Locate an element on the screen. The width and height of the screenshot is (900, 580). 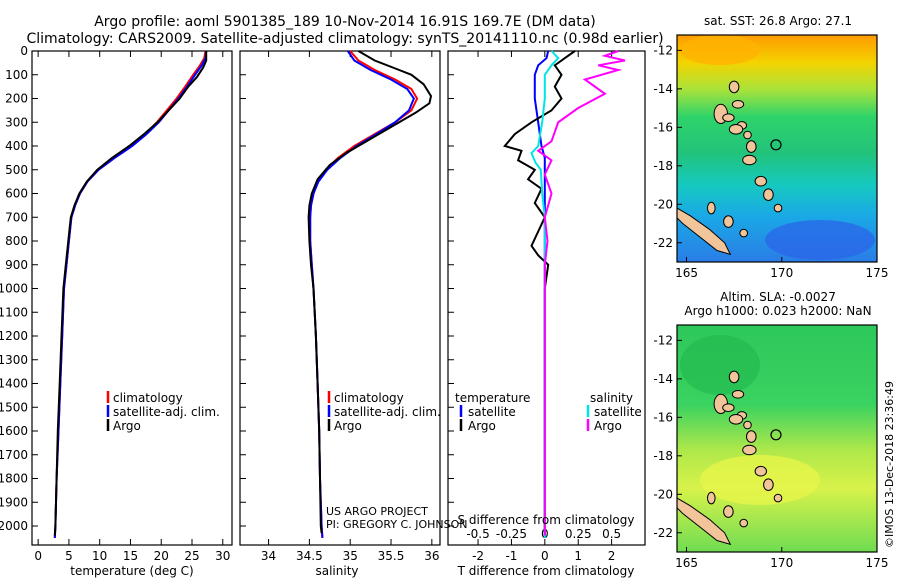
map-y-tick-label: -18 is located at coordinates (663, 166).